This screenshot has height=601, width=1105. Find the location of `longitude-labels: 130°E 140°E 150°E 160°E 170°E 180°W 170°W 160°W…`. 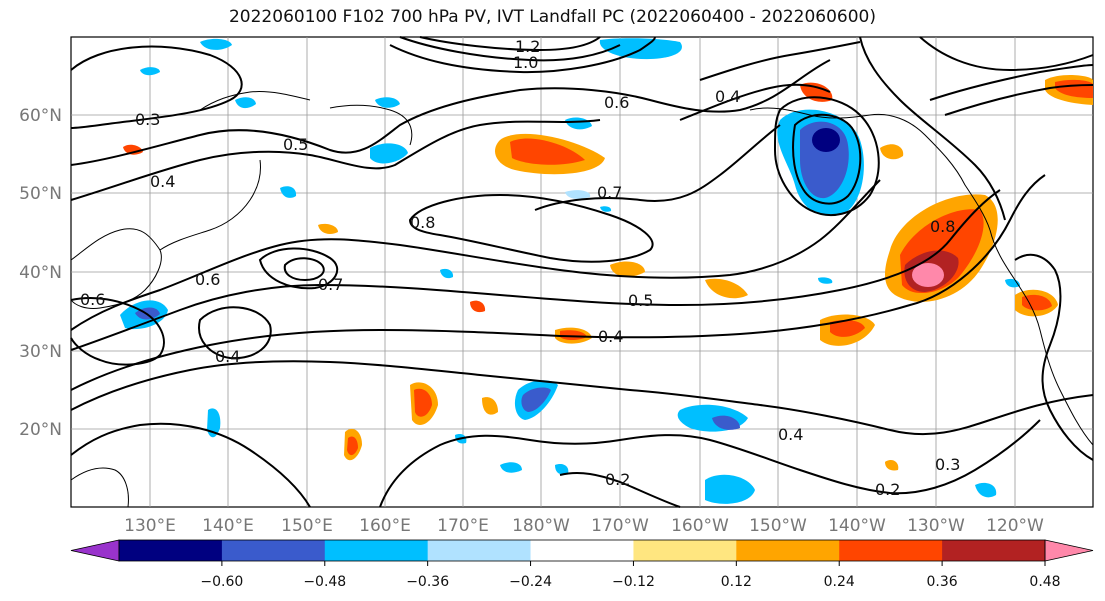

longitude-labels: 130°E 140°E 150°E 160°E 170°E 180°W 170°W 160°W… is located at coordinates (584, 526).